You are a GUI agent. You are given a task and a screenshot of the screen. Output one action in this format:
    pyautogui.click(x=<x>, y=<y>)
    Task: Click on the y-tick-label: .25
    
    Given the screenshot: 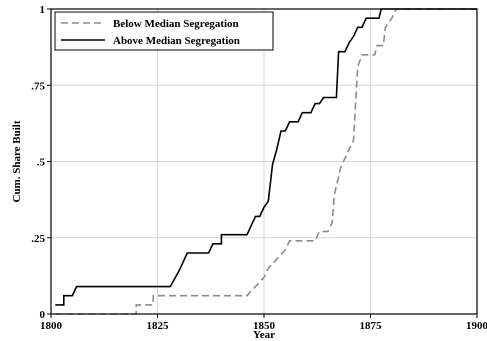 What is the action you would take?
    pyautogui.click(x=38, y=239)
    